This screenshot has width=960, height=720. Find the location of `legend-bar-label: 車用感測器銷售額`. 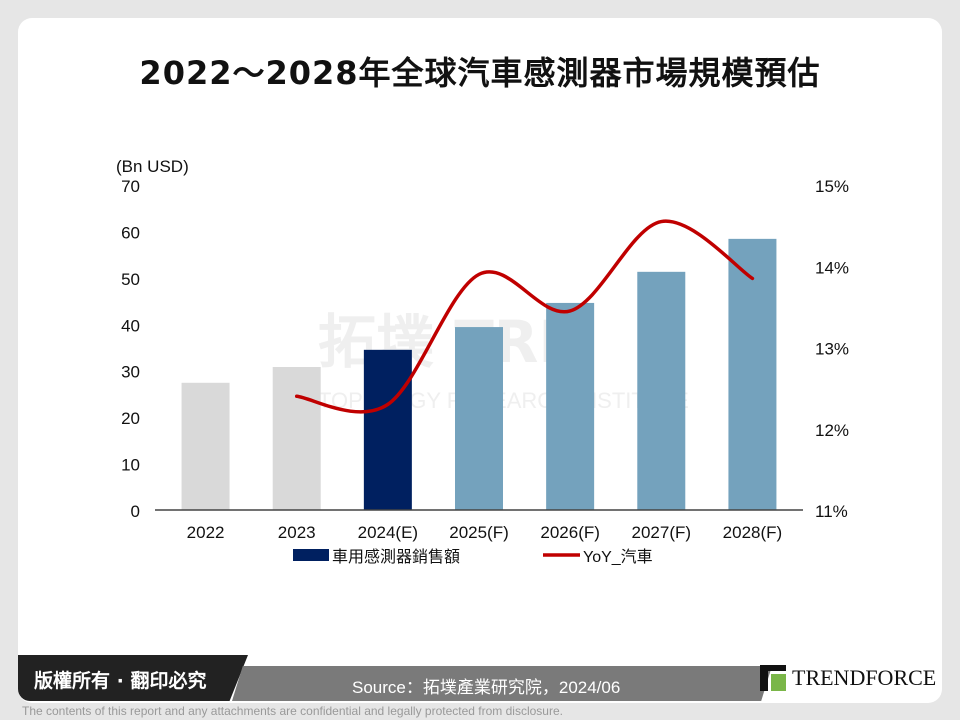

legend-bar-label: 車用感測器銷售額 is located at coordinates (396, 557).